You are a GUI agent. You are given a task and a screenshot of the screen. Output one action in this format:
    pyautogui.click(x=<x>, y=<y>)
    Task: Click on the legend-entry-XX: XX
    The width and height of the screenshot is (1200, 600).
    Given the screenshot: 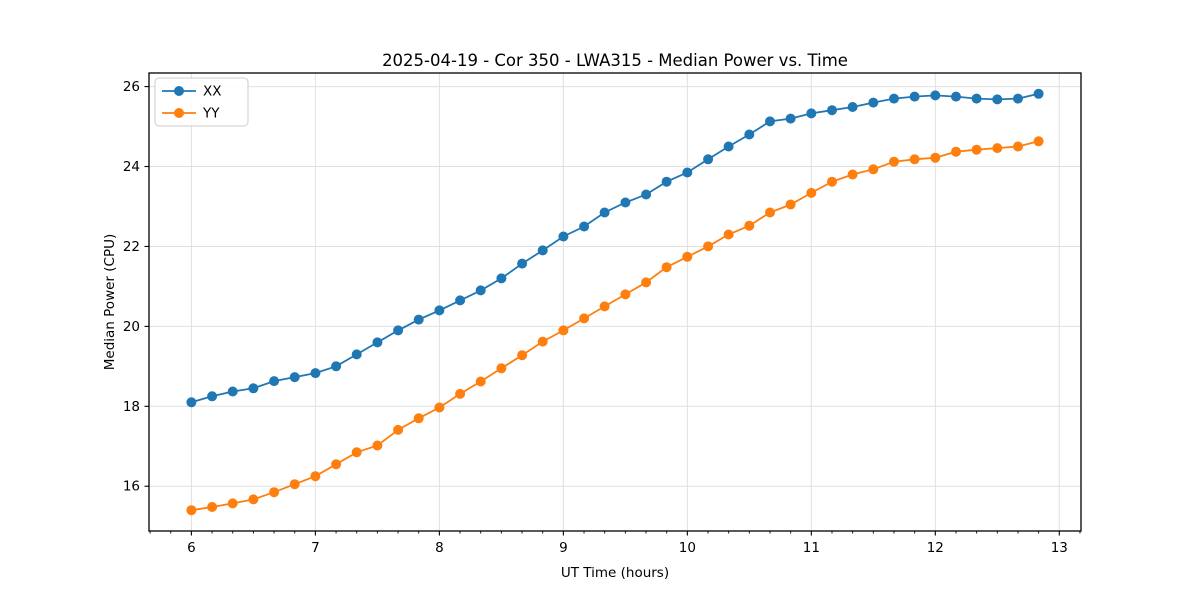 What is the action you would take?
    pyautogui.click(x=192, y=92)
    